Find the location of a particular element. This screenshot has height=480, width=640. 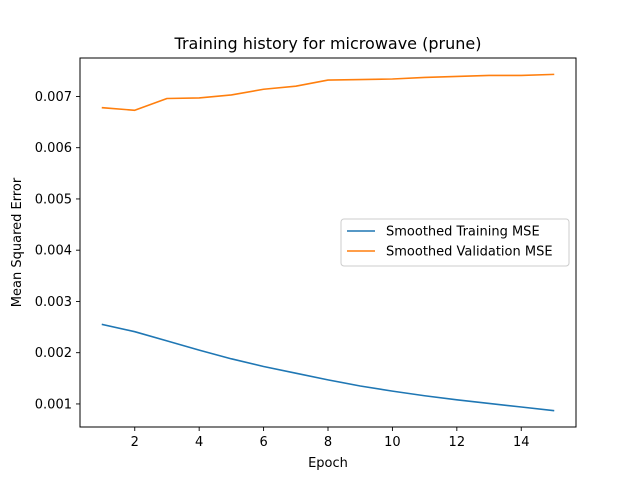

x-axis: 2 4 6 8 10 12 14 is located at coordinates (330, 438).